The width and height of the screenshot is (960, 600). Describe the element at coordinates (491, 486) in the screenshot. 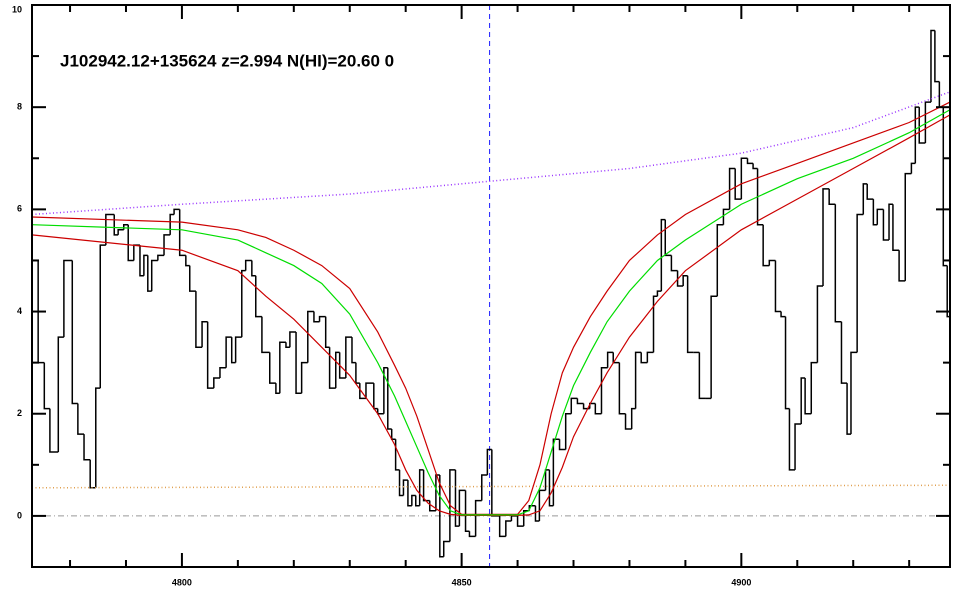

I see `dotted-curve` at that location.